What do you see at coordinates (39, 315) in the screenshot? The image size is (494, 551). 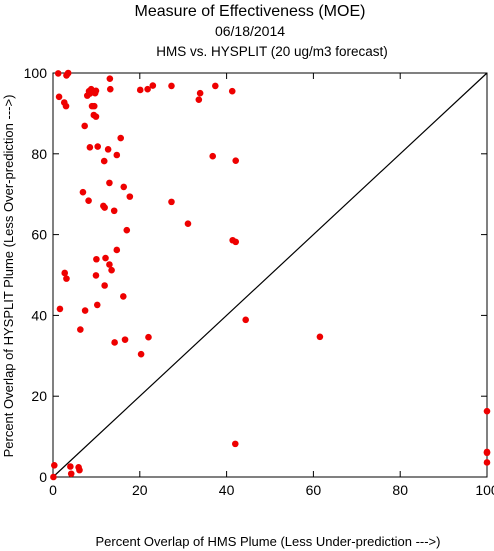 I see `y-tick-label: 40` at bounding box center [39, 315].